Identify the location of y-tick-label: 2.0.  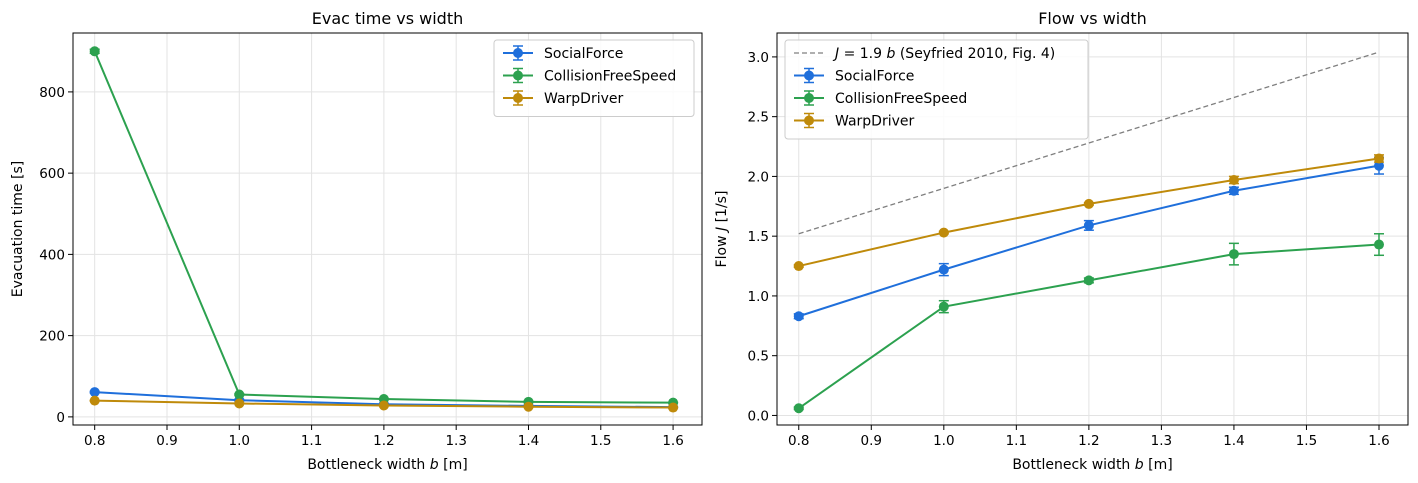
(758, 177).